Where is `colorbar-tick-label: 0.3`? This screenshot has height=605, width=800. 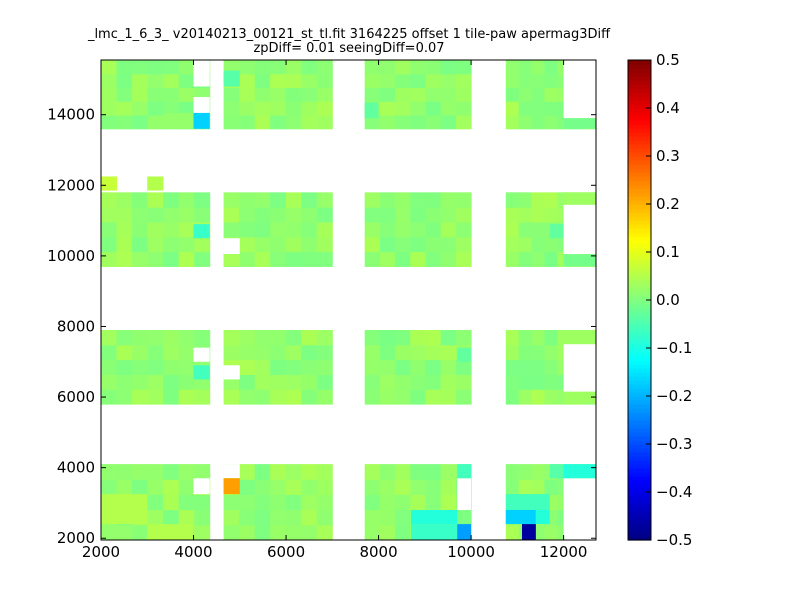
colorbar-tick-label: 0.3 is located at coordinates (668, 156).